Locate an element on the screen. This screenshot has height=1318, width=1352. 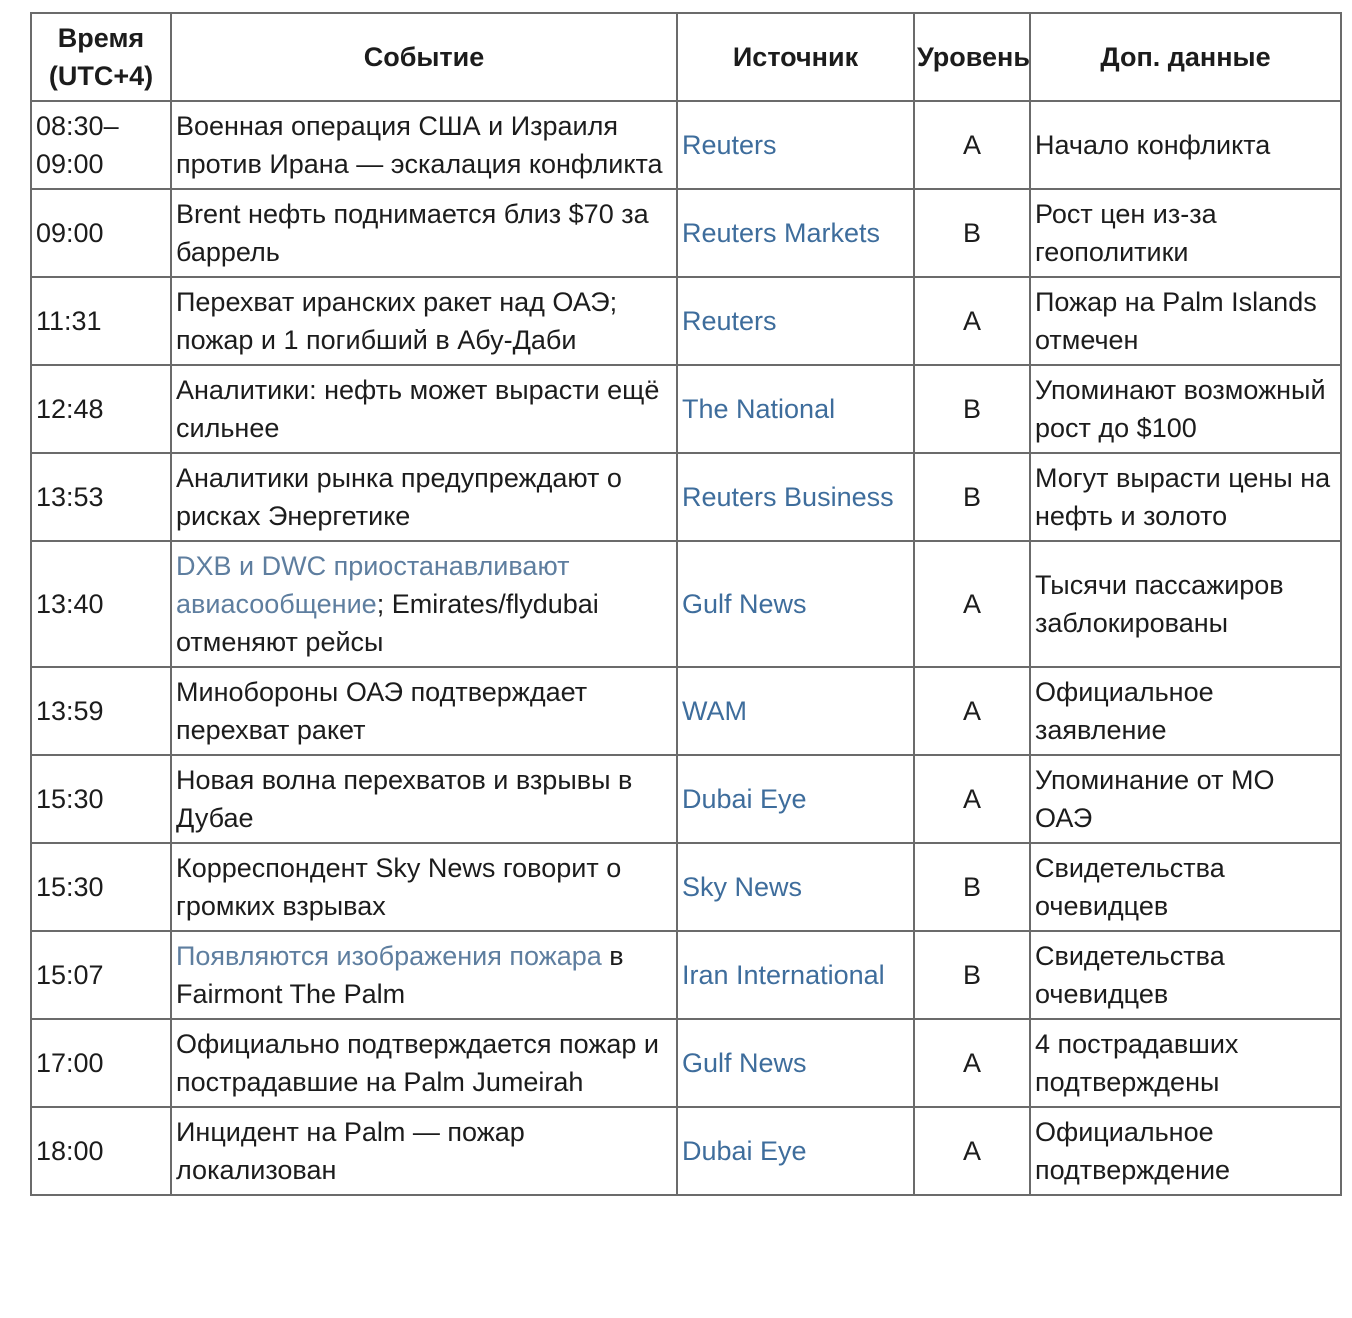
column-header-event: Событие is located at coordinates (424, 57).